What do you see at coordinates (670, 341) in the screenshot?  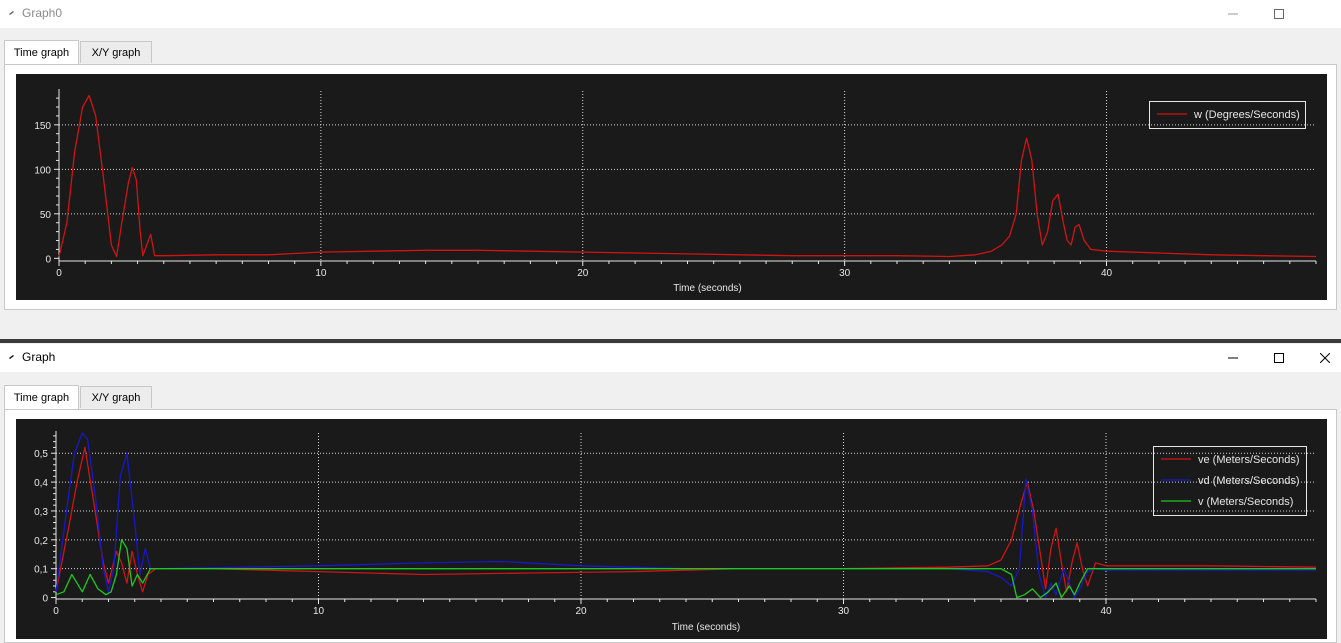 I see `window-separator` at bounding box center [670, 341].